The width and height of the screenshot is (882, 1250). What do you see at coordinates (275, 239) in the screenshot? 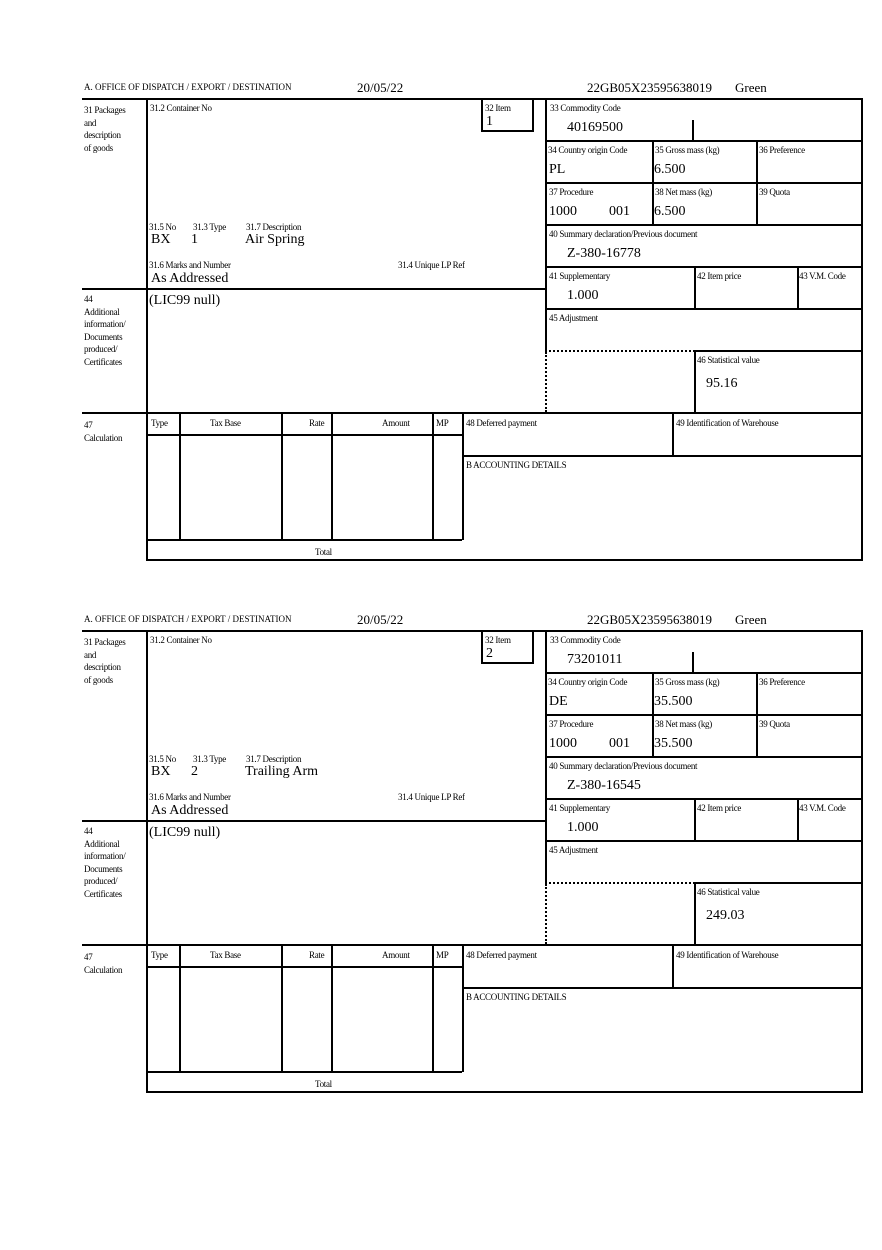
I see `goods-description: Air Spring` at bounding box center [275, 239].